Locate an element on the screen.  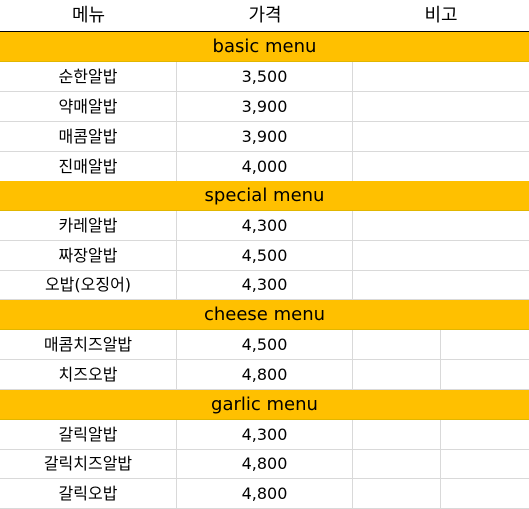
section-garlic-title: garlic menu is located at coordinates (264, 405).